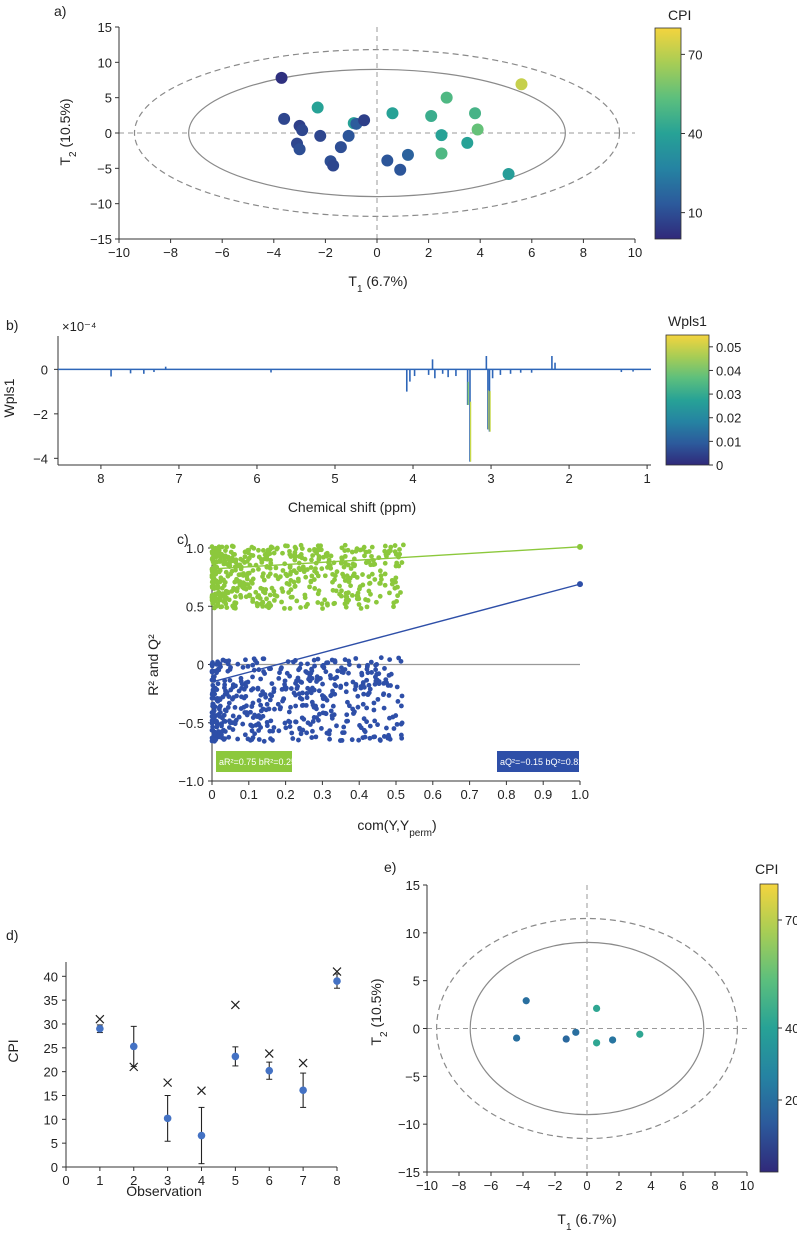  What do you see at coordinates (60, 11) in the screenshot?
I see `panel-a-label: a)` at bounding box center [60, 11].